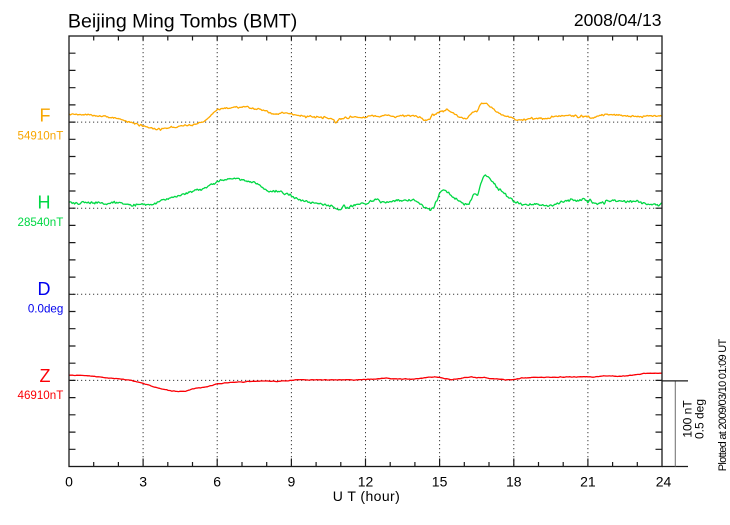  What do you see at coordinates (41, 395) in the screenshot?
I see `svg-text: 46910nT` at bounding box center [41, 395].